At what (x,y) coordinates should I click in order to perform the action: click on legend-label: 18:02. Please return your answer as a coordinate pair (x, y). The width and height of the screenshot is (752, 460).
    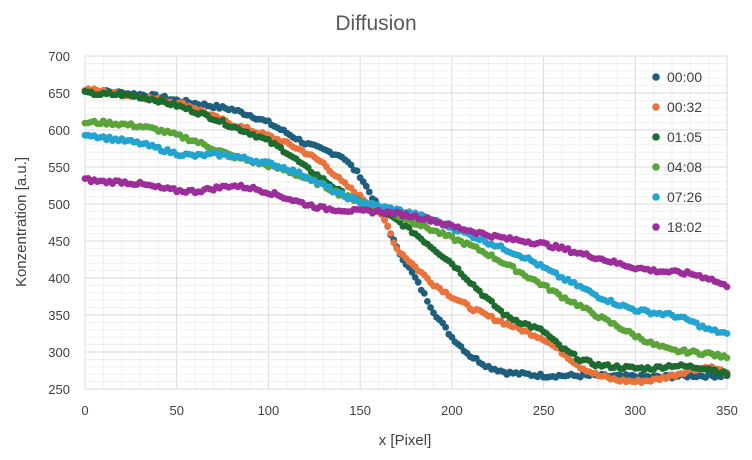
    Looking at the image, I should click on (684, 227).